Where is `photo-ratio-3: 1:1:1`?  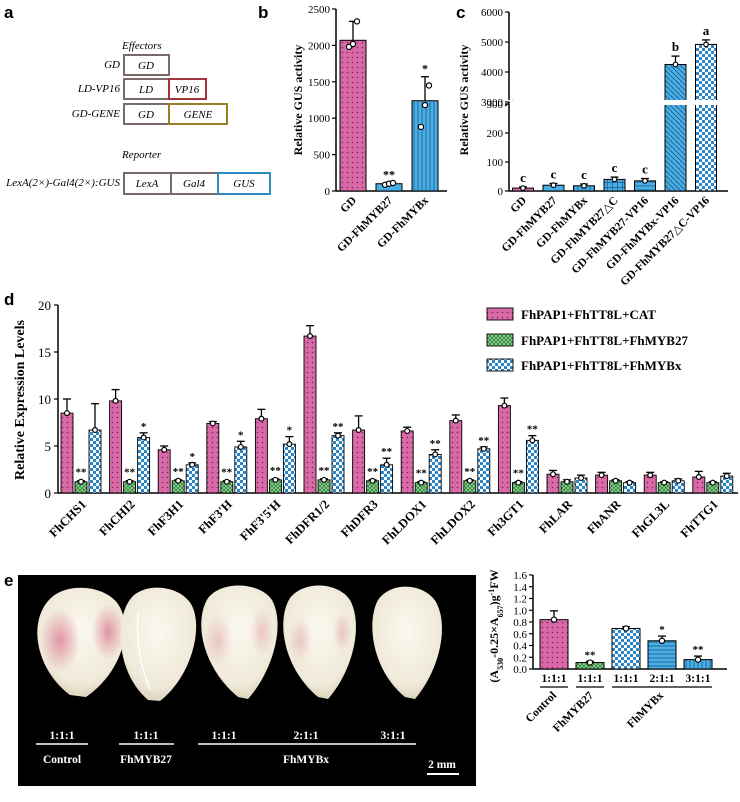 photo-ratio-3: 1:1:1 is located at coordinates (224, 736).